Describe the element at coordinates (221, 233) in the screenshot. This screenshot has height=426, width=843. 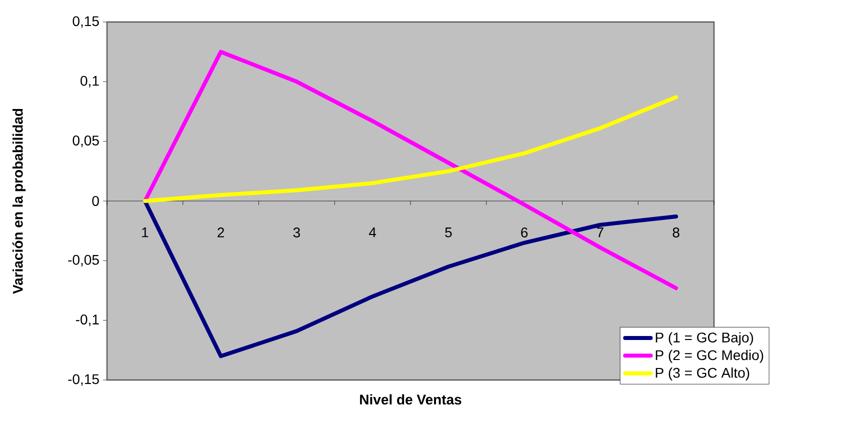
I see `x-tick-label: 2` at that location.